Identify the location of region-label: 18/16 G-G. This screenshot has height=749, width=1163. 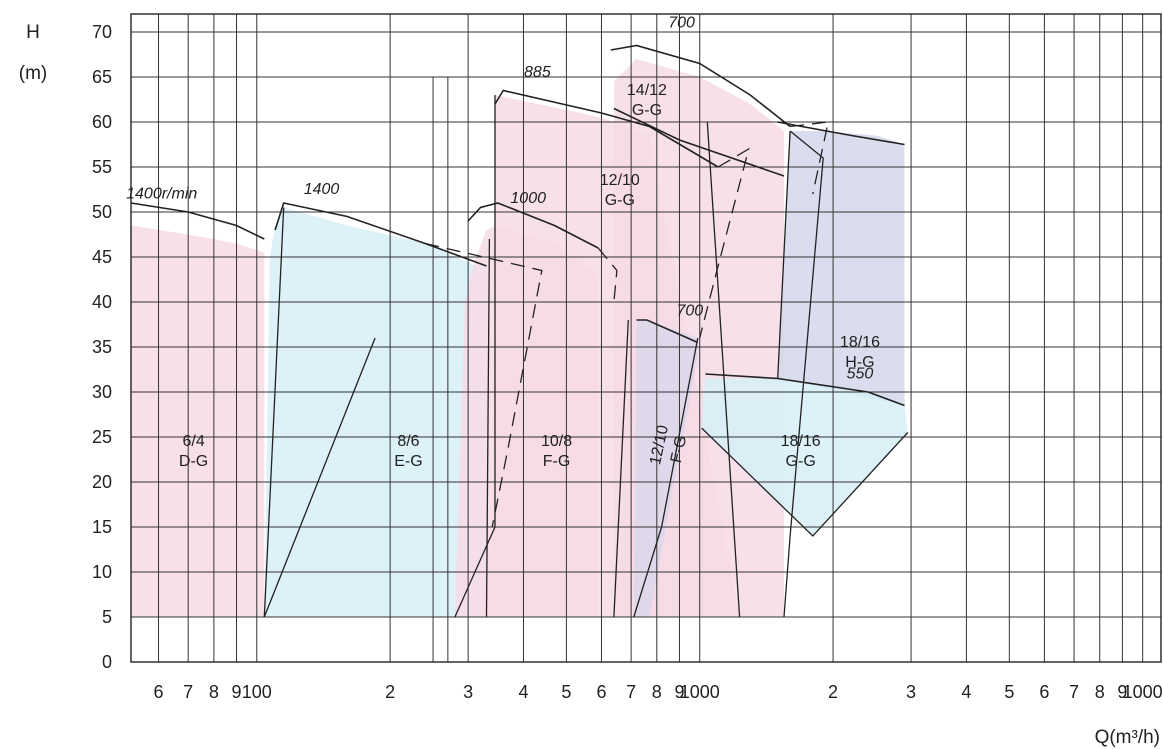
(801, 451).